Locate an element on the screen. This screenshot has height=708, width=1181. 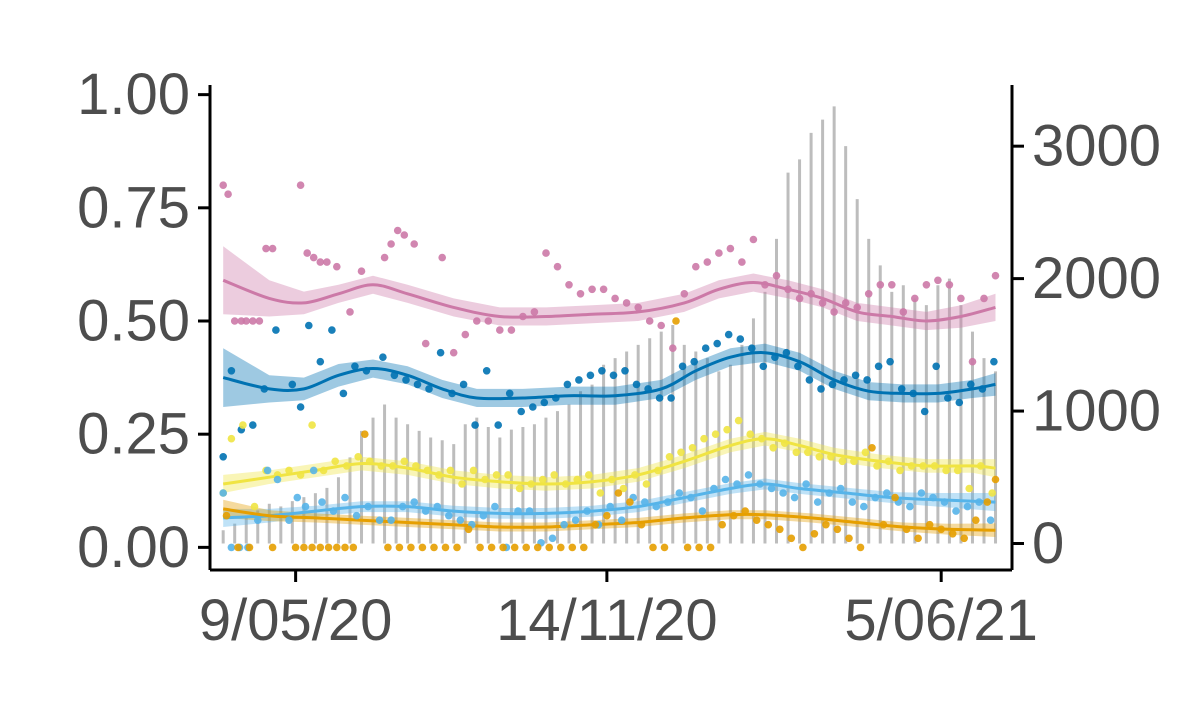
left-tick-label: 0.75 is located at coordinates (133, 207).